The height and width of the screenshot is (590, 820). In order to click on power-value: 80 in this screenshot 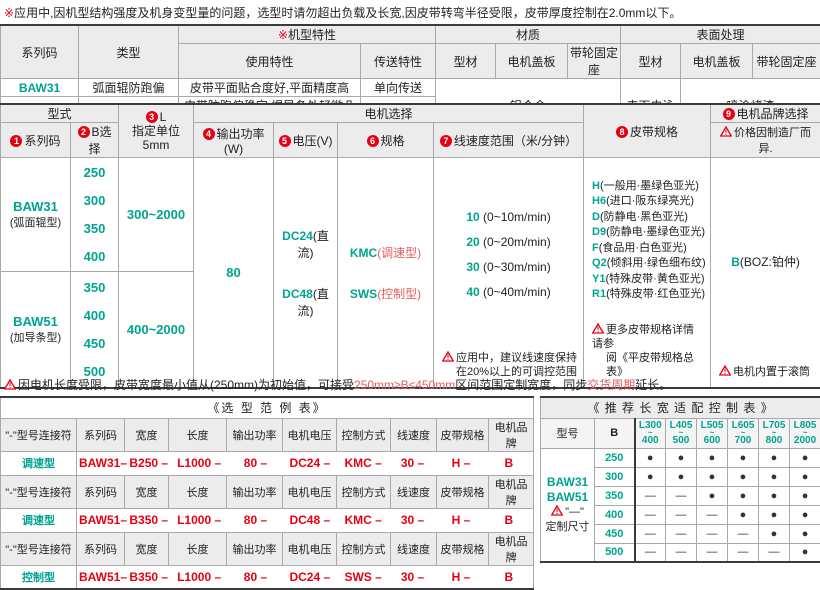, I will do `click(234, 273)`.